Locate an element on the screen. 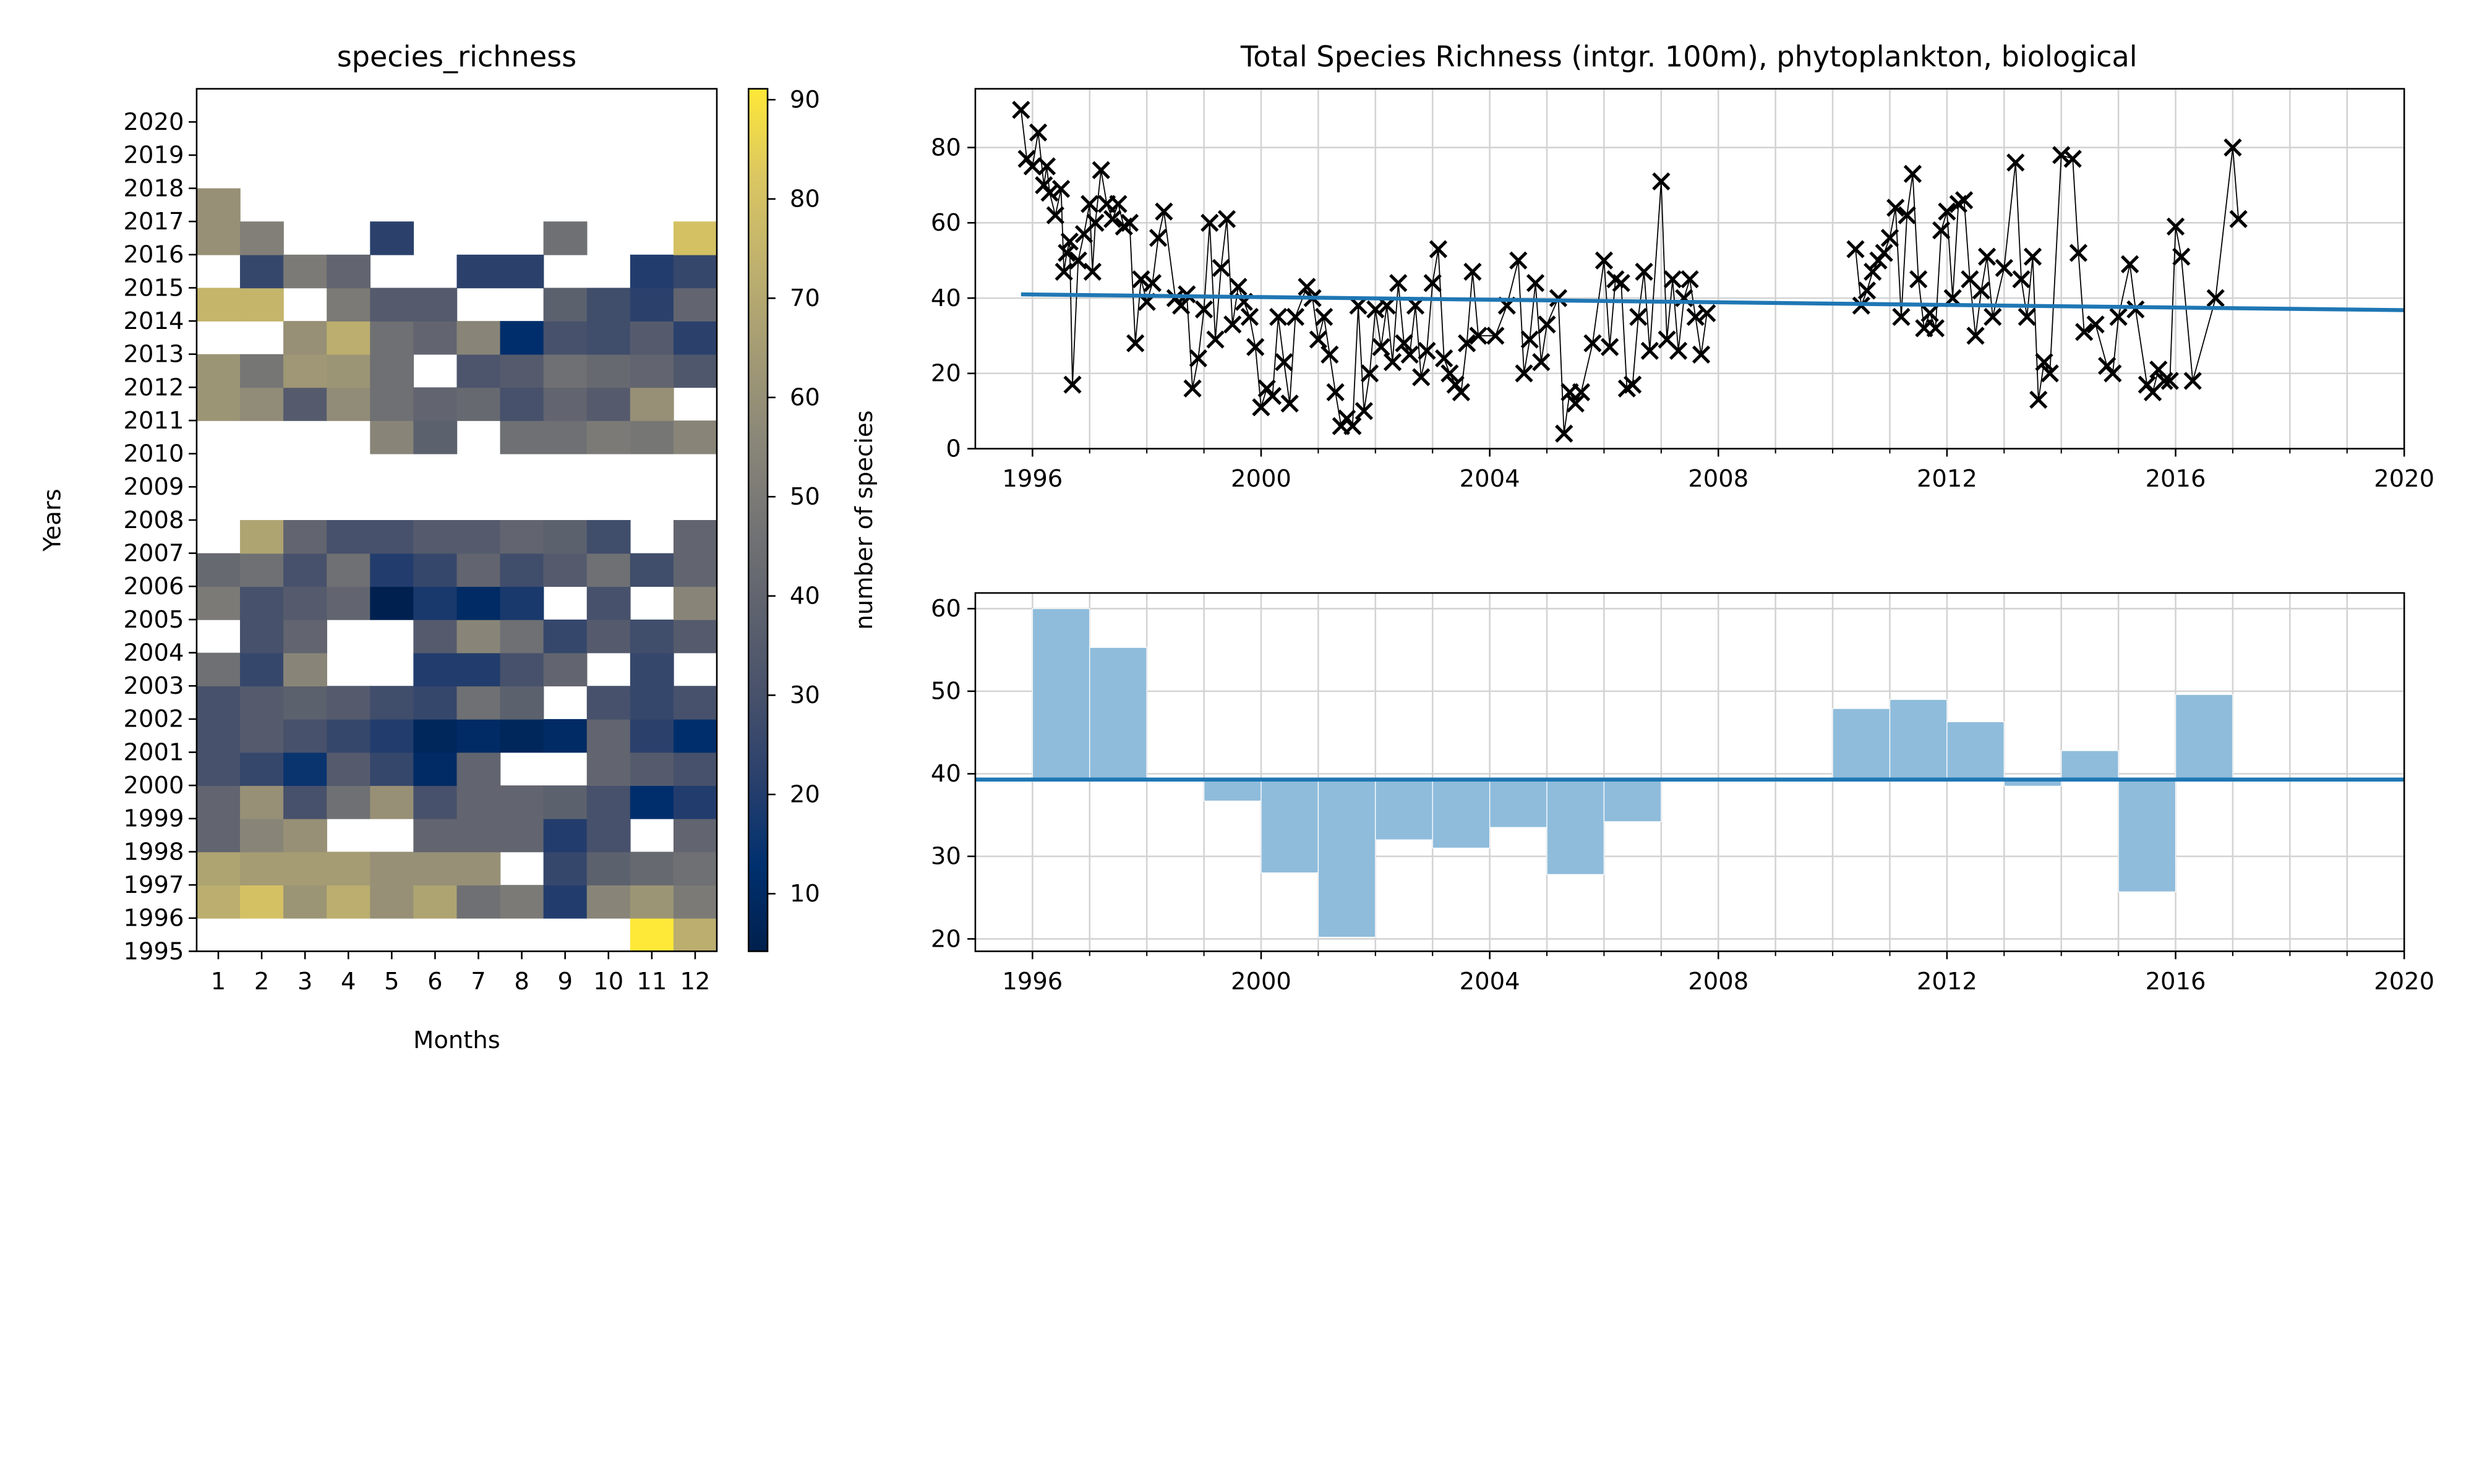  x-tick-label: 5 is located at coordinates (392, 982).